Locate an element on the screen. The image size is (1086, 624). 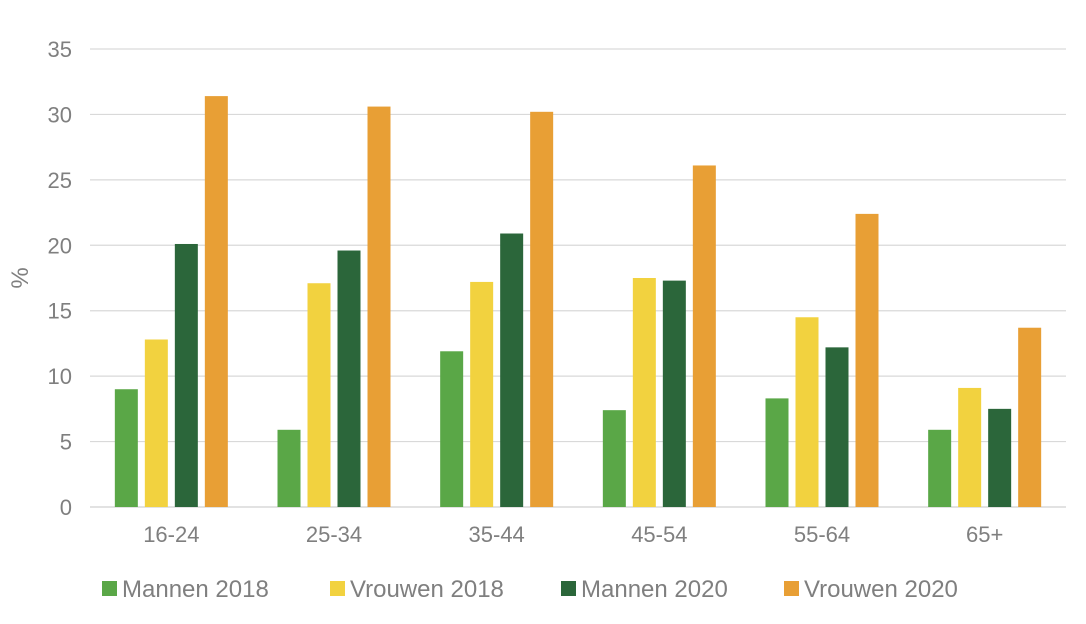
y-tick-label: 0 is located at coordinates (66, 507).